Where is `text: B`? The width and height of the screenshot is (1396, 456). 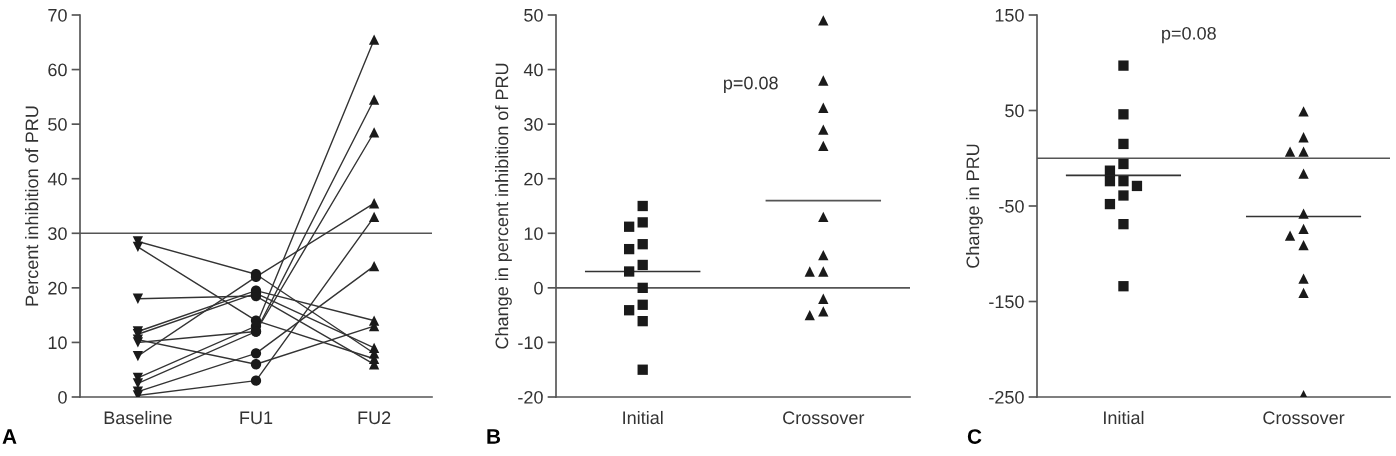 text: B is located at coordinates (494, 436).